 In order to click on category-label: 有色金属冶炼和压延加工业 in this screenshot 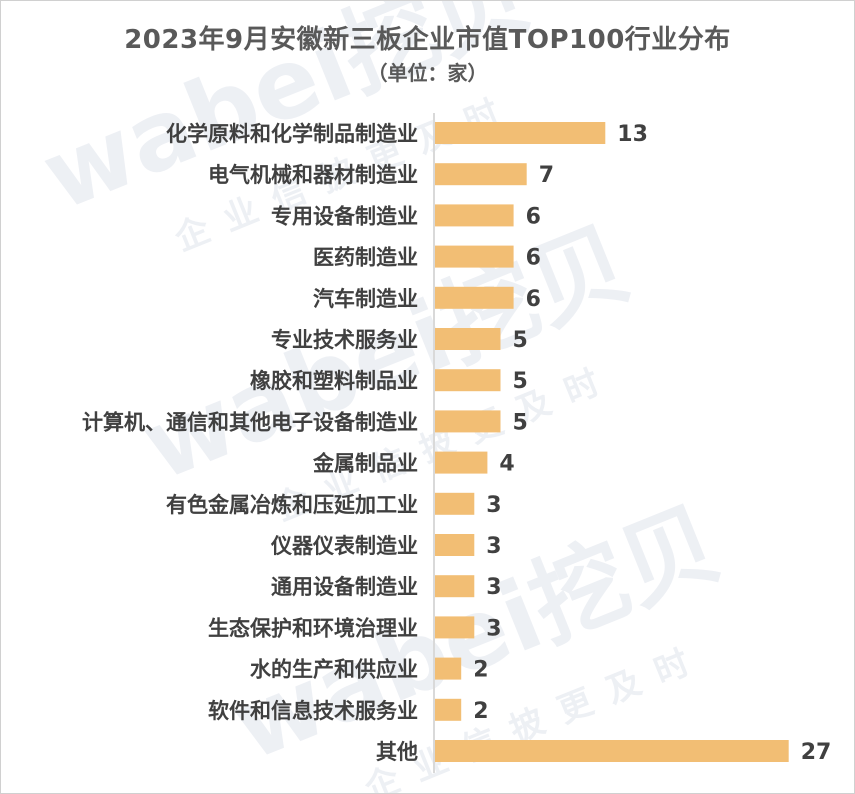, I will do `click(292, 505)`.